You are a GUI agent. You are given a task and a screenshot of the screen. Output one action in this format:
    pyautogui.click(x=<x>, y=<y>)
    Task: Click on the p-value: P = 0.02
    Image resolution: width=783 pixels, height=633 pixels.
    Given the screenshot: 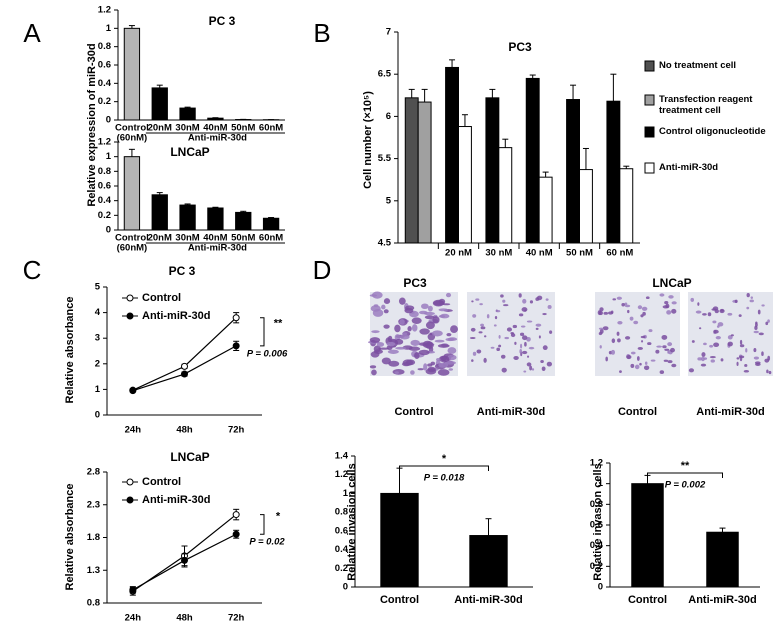 What is the action you would take?
    pyautogui.click(x=267, y=542)
    